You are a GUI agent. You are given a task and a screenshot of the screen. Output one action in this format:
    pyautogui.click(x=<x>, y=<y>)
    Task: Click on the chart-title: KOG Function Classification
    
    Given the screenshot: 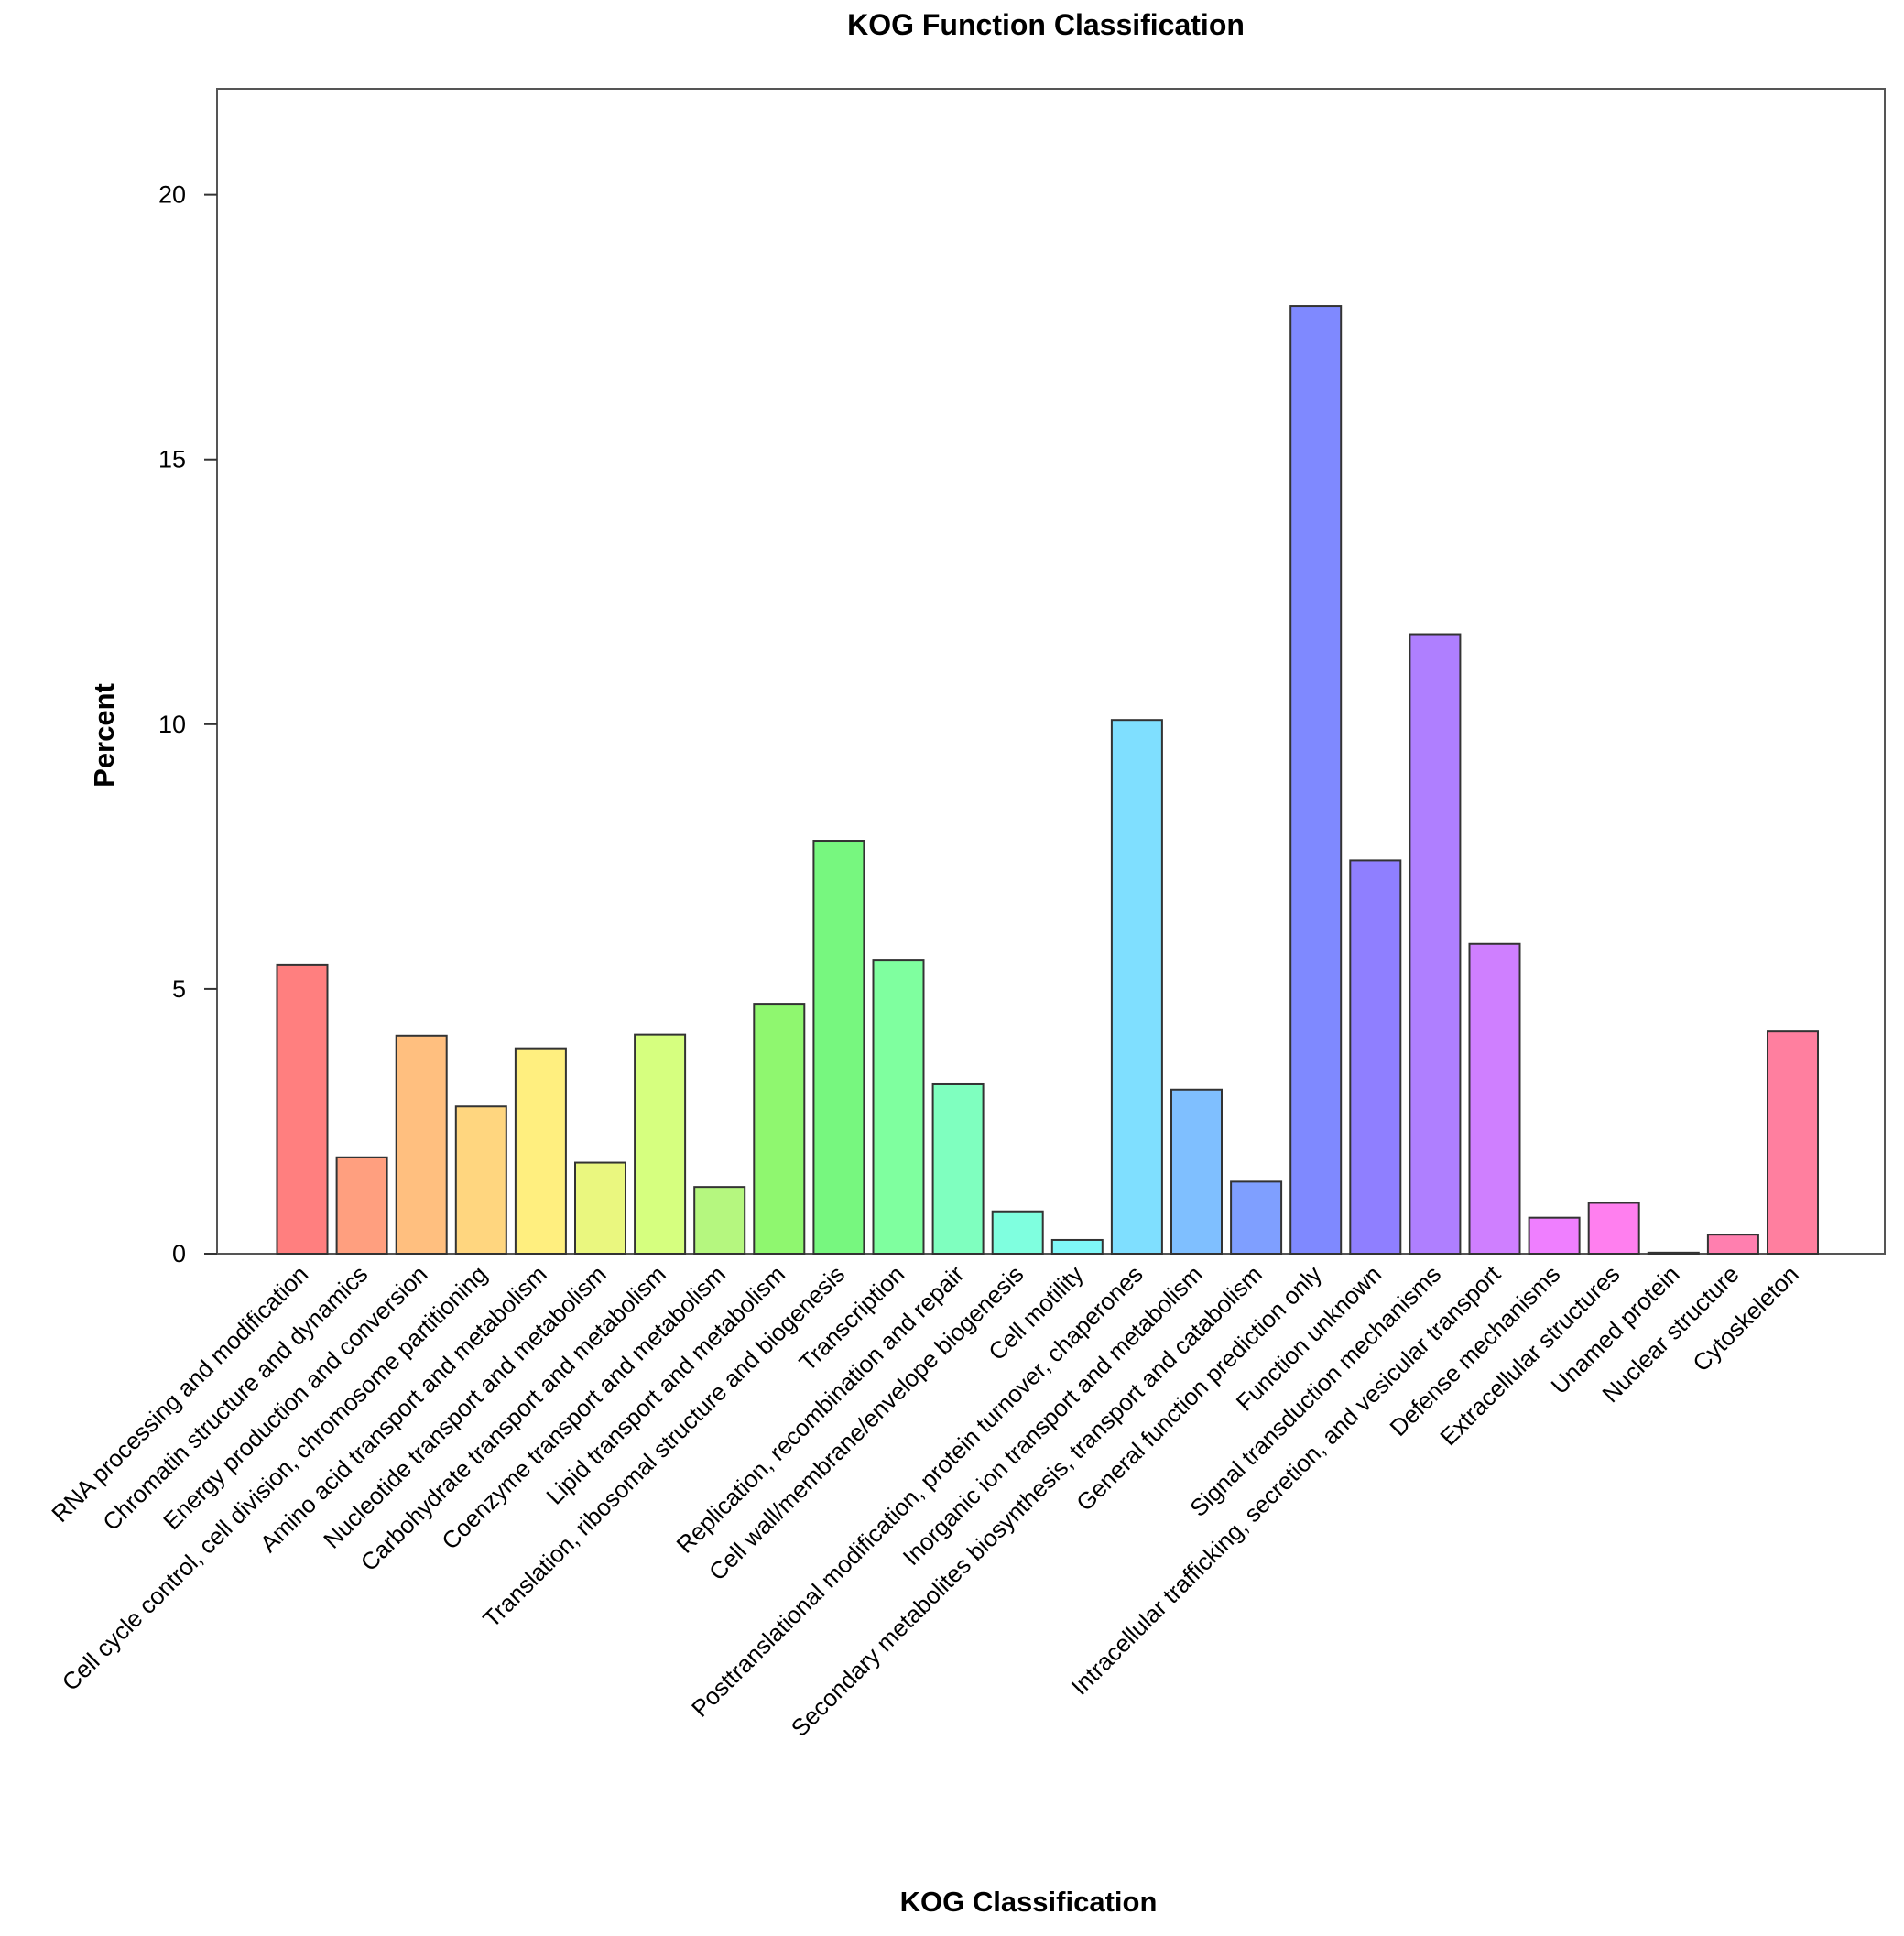 What is the action you would take?
    pyautogui.click(x=1046, y=24)
    